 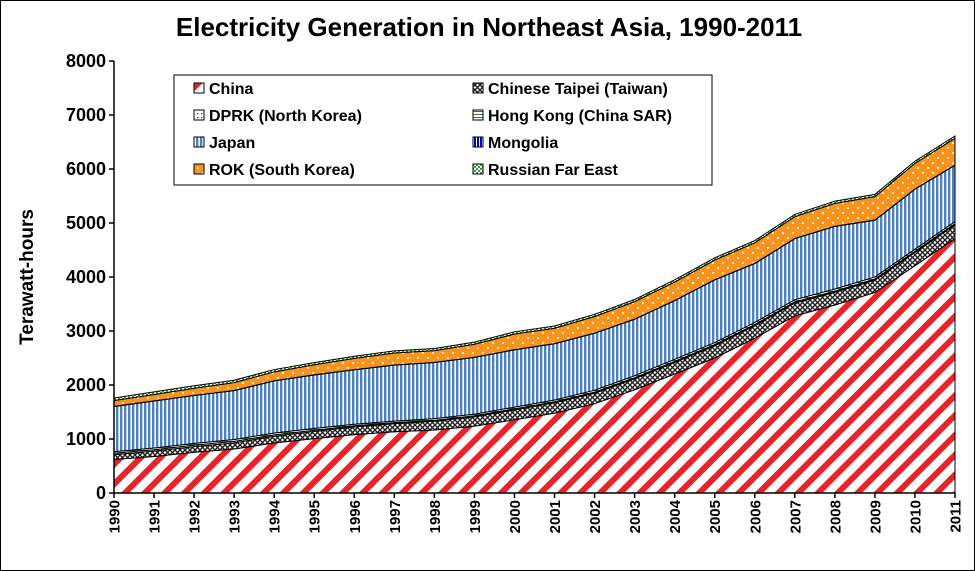 What do you see at coordinates (86, 169) in the screenshot?
I see `y-tick-label: 6000` at bounding box center [86, 169].